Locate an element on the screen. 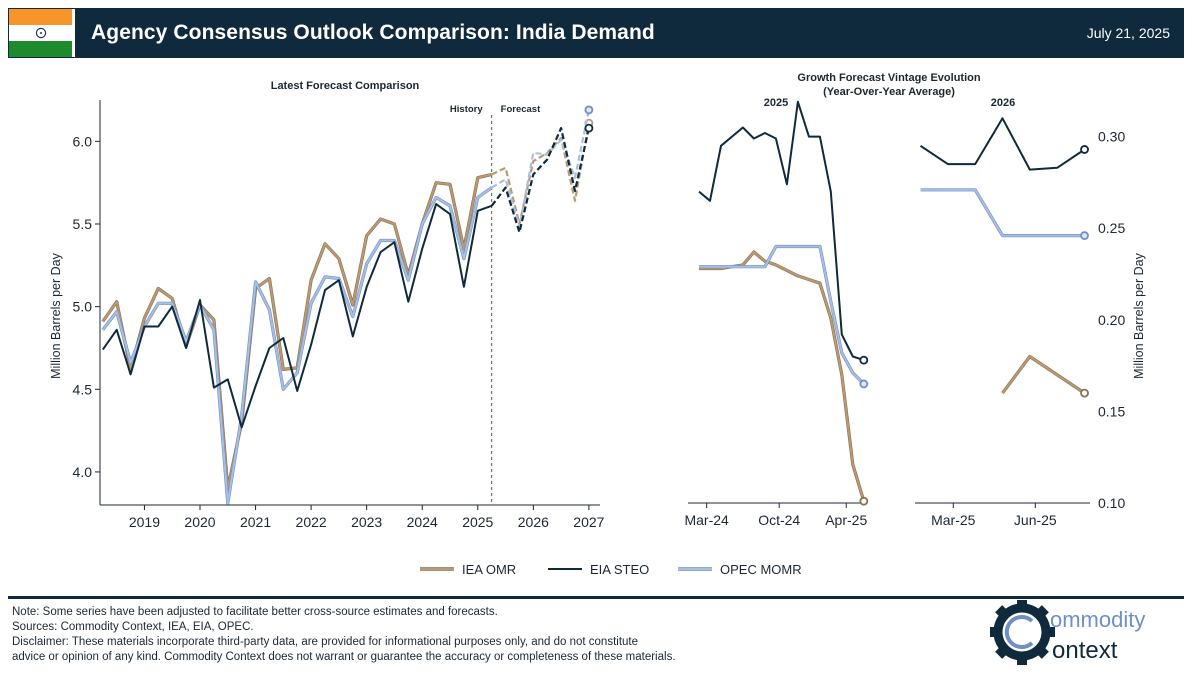  left-series-forecast-iea-omr is located at coordinates (540, 174).